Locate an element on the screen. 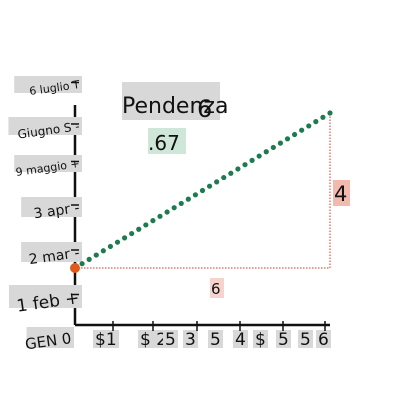  x-tick-label: $ is located at coordinates (260, 340).